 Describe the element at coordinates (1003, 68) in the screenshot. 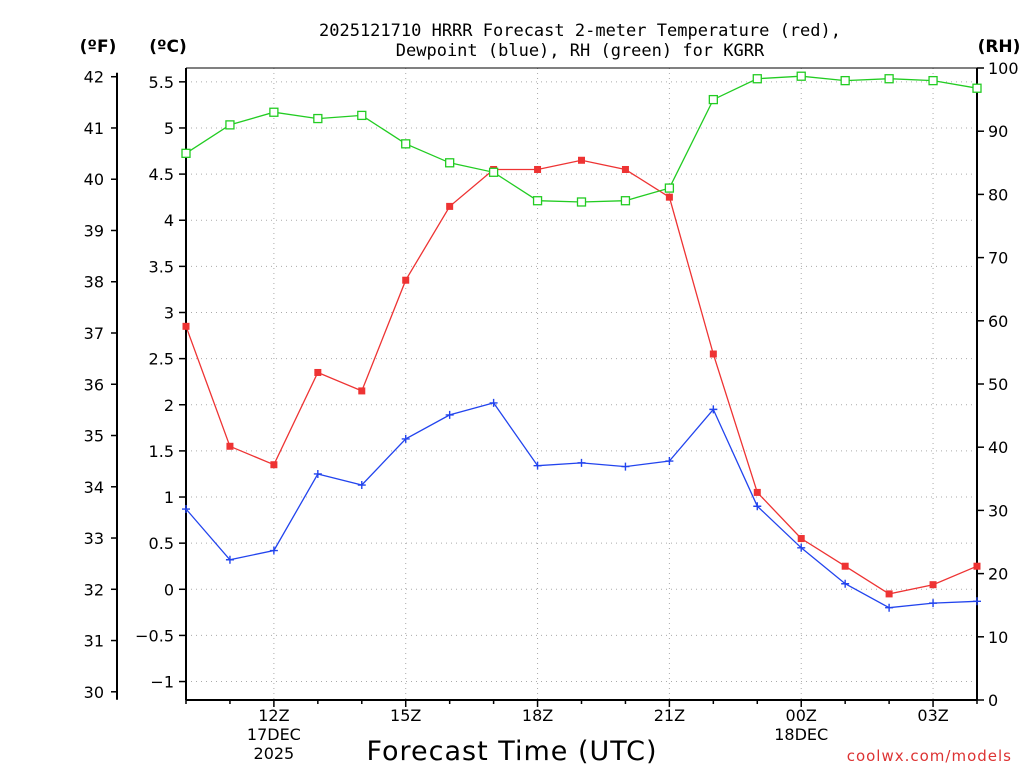

I see `rh-tick-label: 100` at that location.